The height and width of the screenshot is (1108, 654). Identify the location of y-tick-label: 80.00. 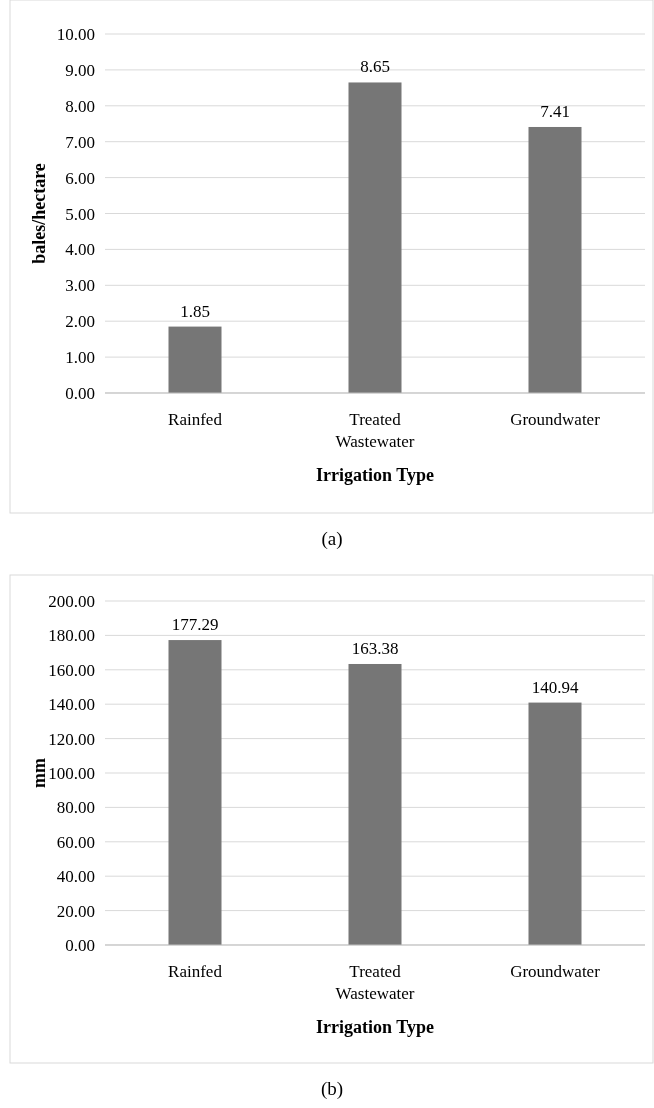
(75, 808).